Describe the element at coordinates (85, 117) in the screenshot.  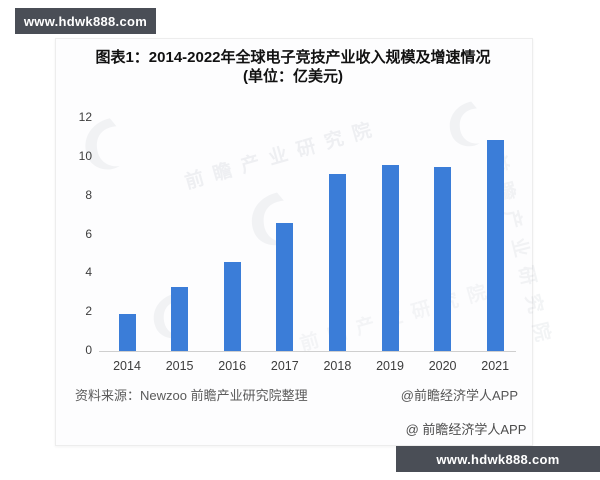
I see `y-axis-tick-label: 12` at that location.